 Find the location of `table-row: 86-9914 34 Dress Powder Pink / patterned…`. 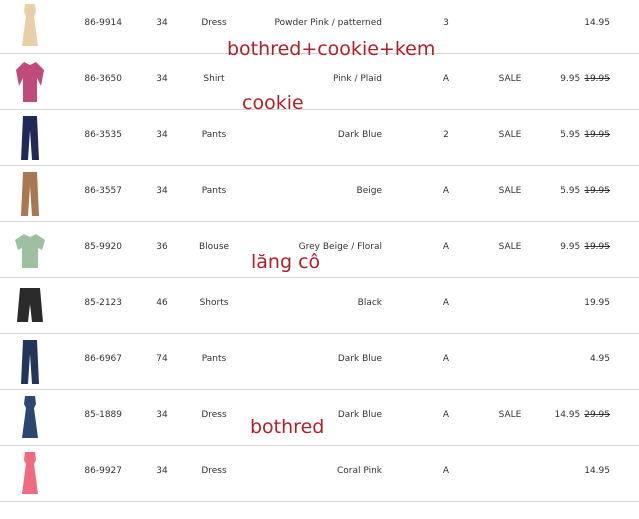

table-row: 86-9914 34 Dress Powder Pink / patterned… is located at coordinates (319, 27).